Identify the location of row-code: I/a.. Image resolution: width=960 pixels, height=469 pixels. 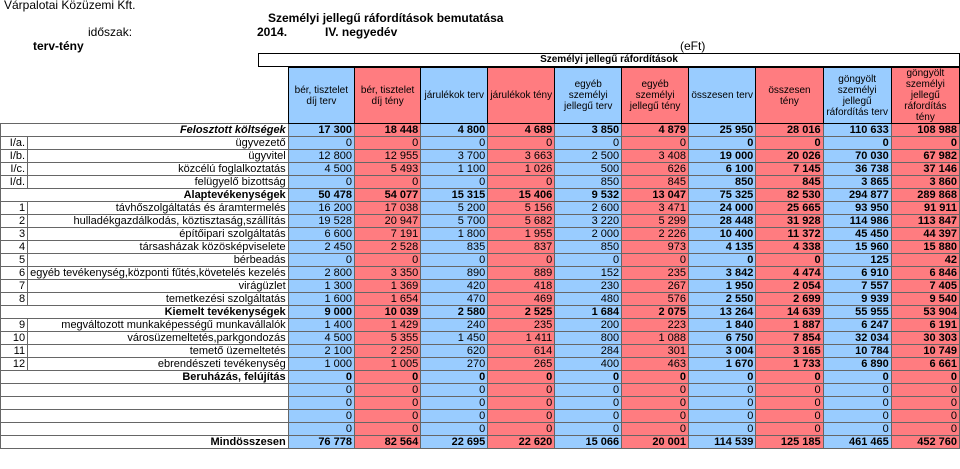
(14, 143).